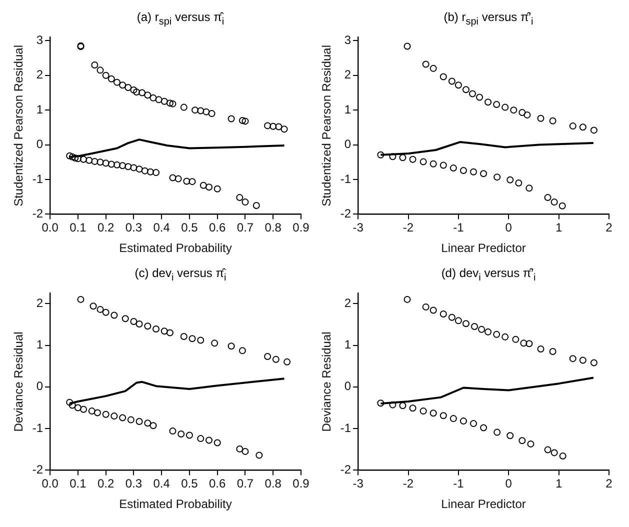 The width and height of the screenshot is (629, 527). I want to click on x-tick-label: 2, so click(609, 227).